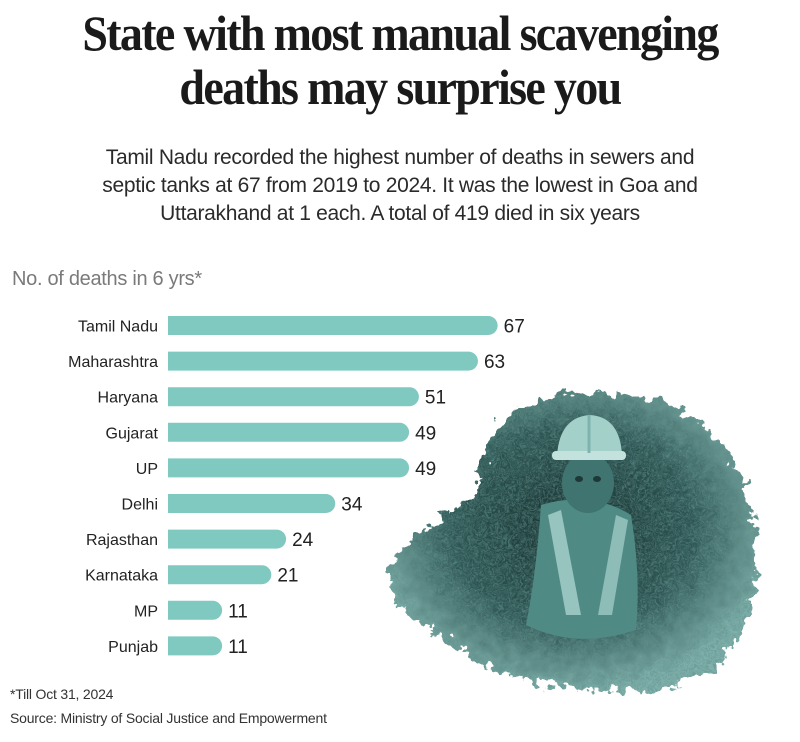 This screenshot has height=742, width=800. Describe the element at coordinates (132, 433) in the screenshot. I see `category-label: Gujarat` at that location.